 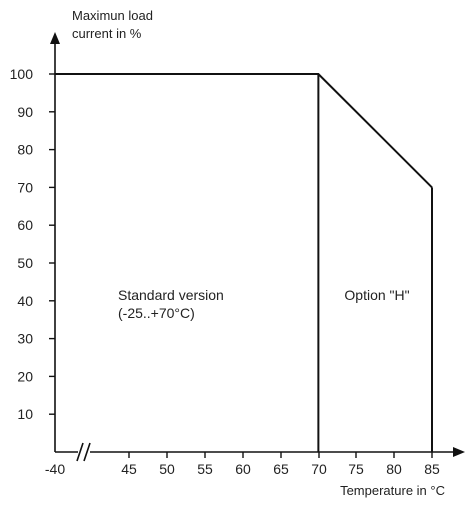 I want to click on y-axis-title-line-2: current in %, so click(x=107, y=33).